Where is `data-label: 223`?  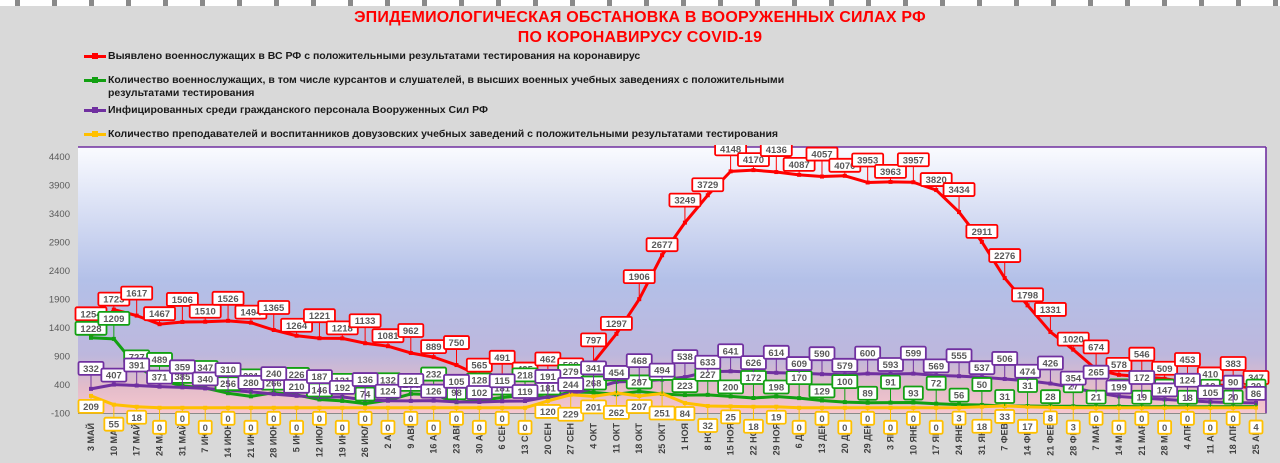 data-label: 223 is located at coordinates (685, 386).